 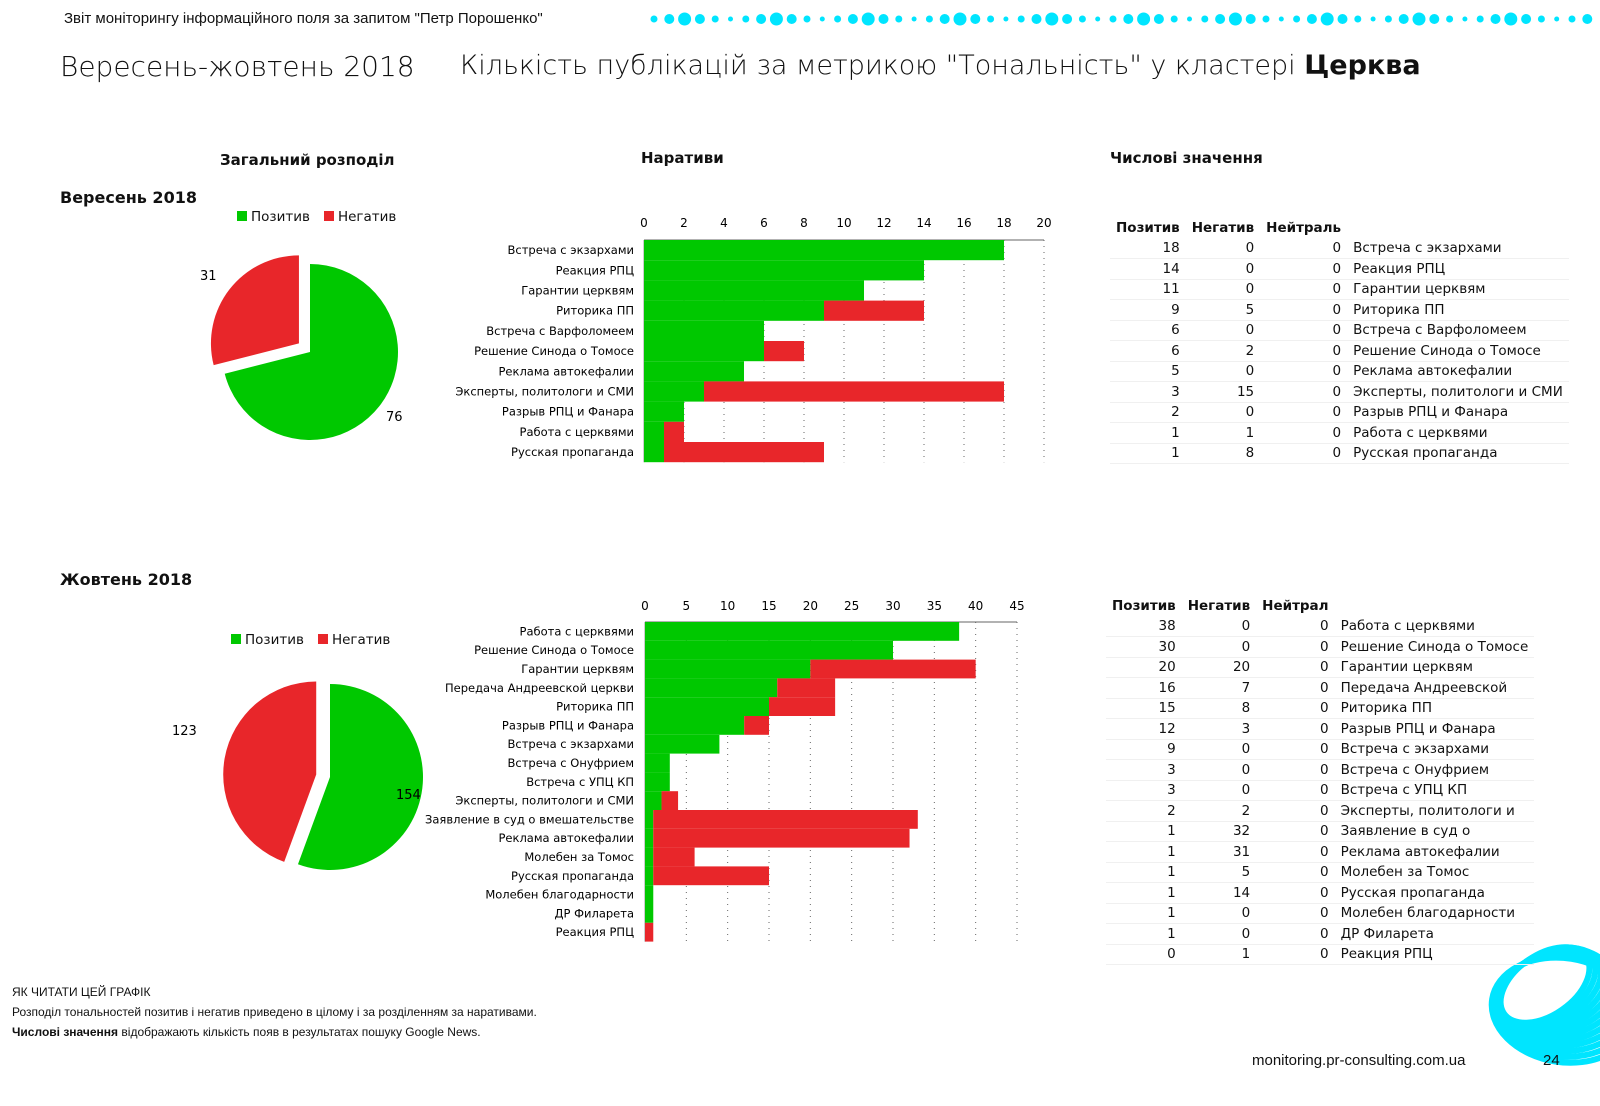 What do you see at coordinates (1434, 688) in the screenshot?
I see `narrative-cell: Передача Андреевской` at bounding box center [1434, 688].